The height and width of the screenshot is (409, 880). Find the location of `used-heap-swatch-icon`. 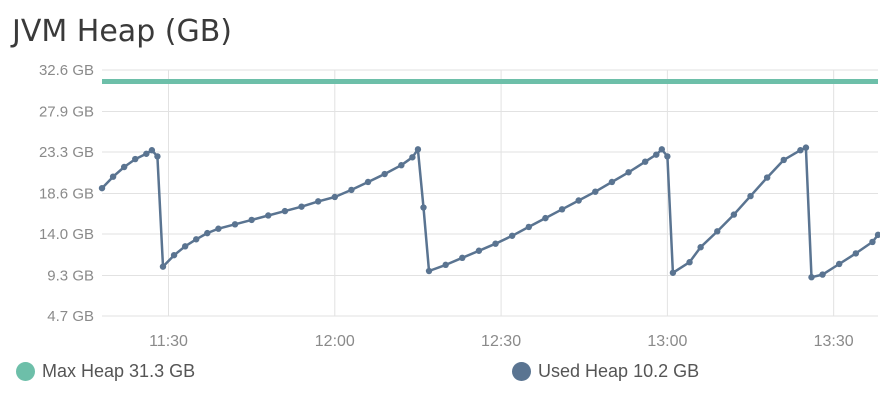

used-heap-swatch-icon is located at coordinates (521, 371).